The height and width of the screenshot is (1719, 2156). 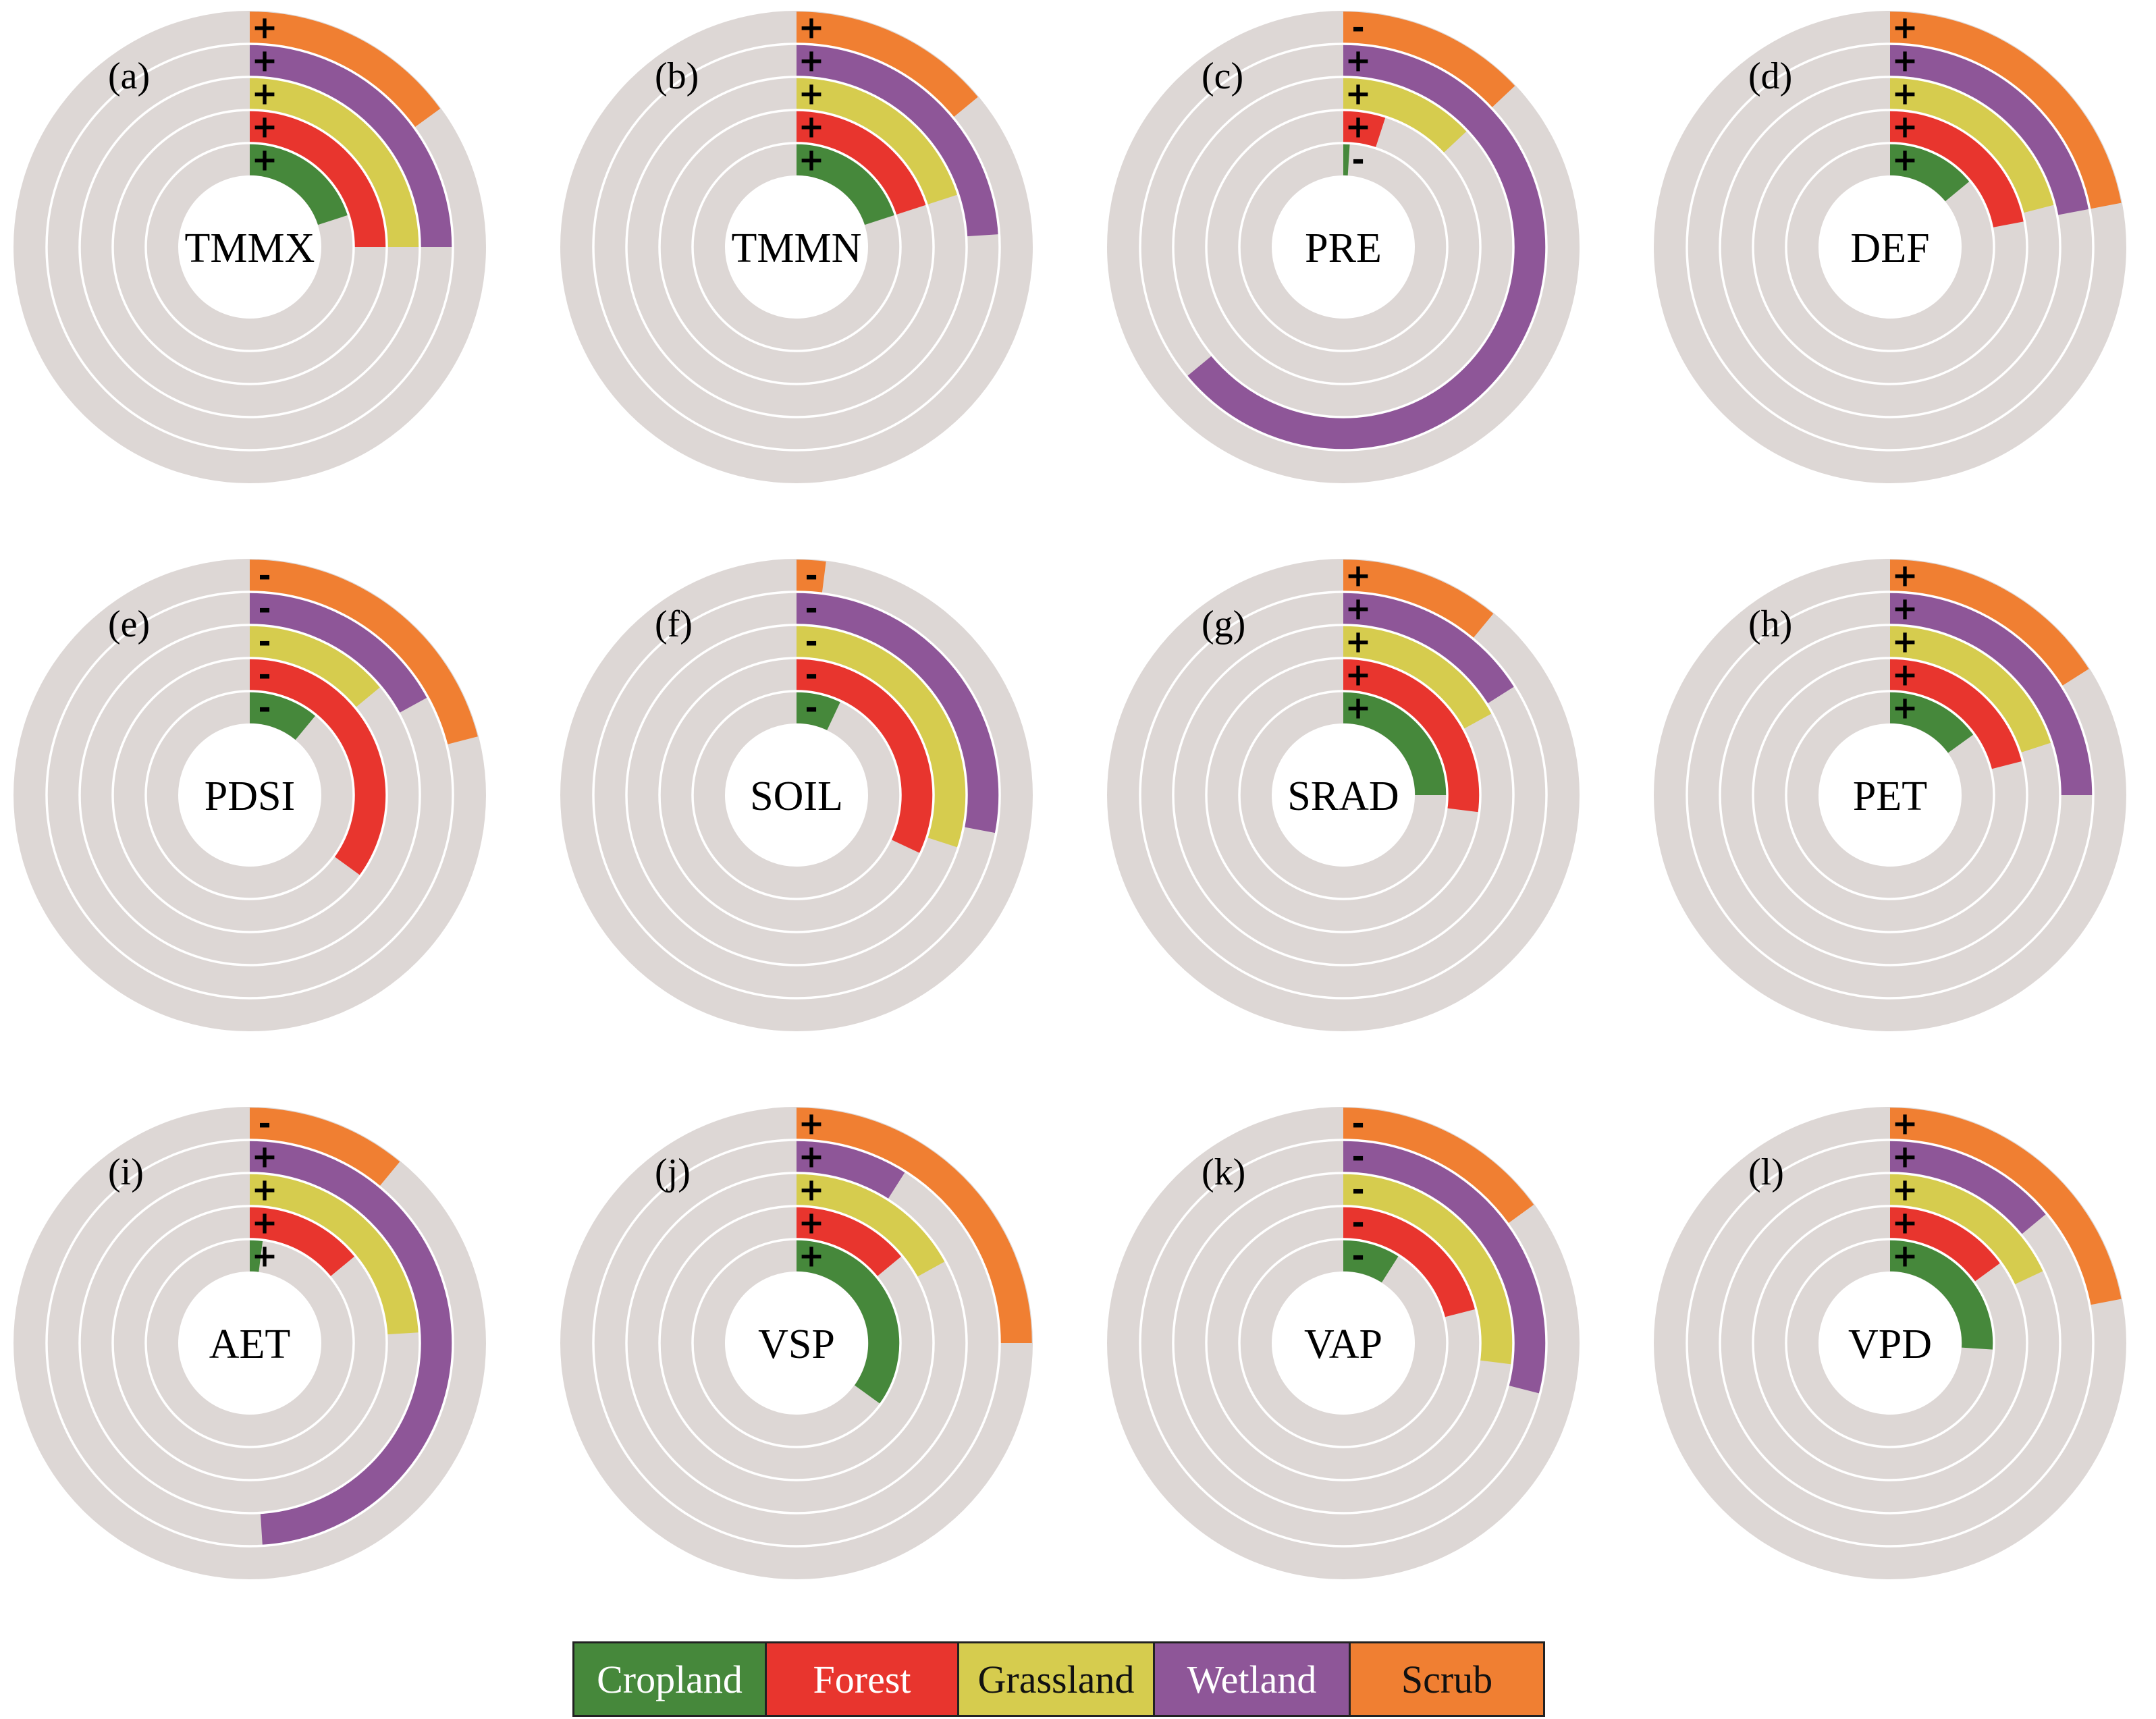 I want to click on legend-label: Cropland, so click(x=670, y=1679).